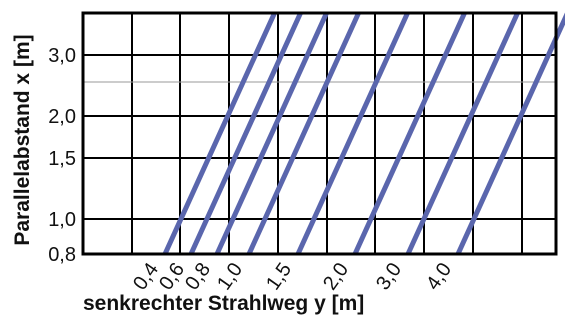 Image resolution: width=565 pixels, height=324 pixels. What do you see at coordinates (22, 79) in the screenshot?
I see `y-axis-label-var: x` at bounding box center [22, 79].